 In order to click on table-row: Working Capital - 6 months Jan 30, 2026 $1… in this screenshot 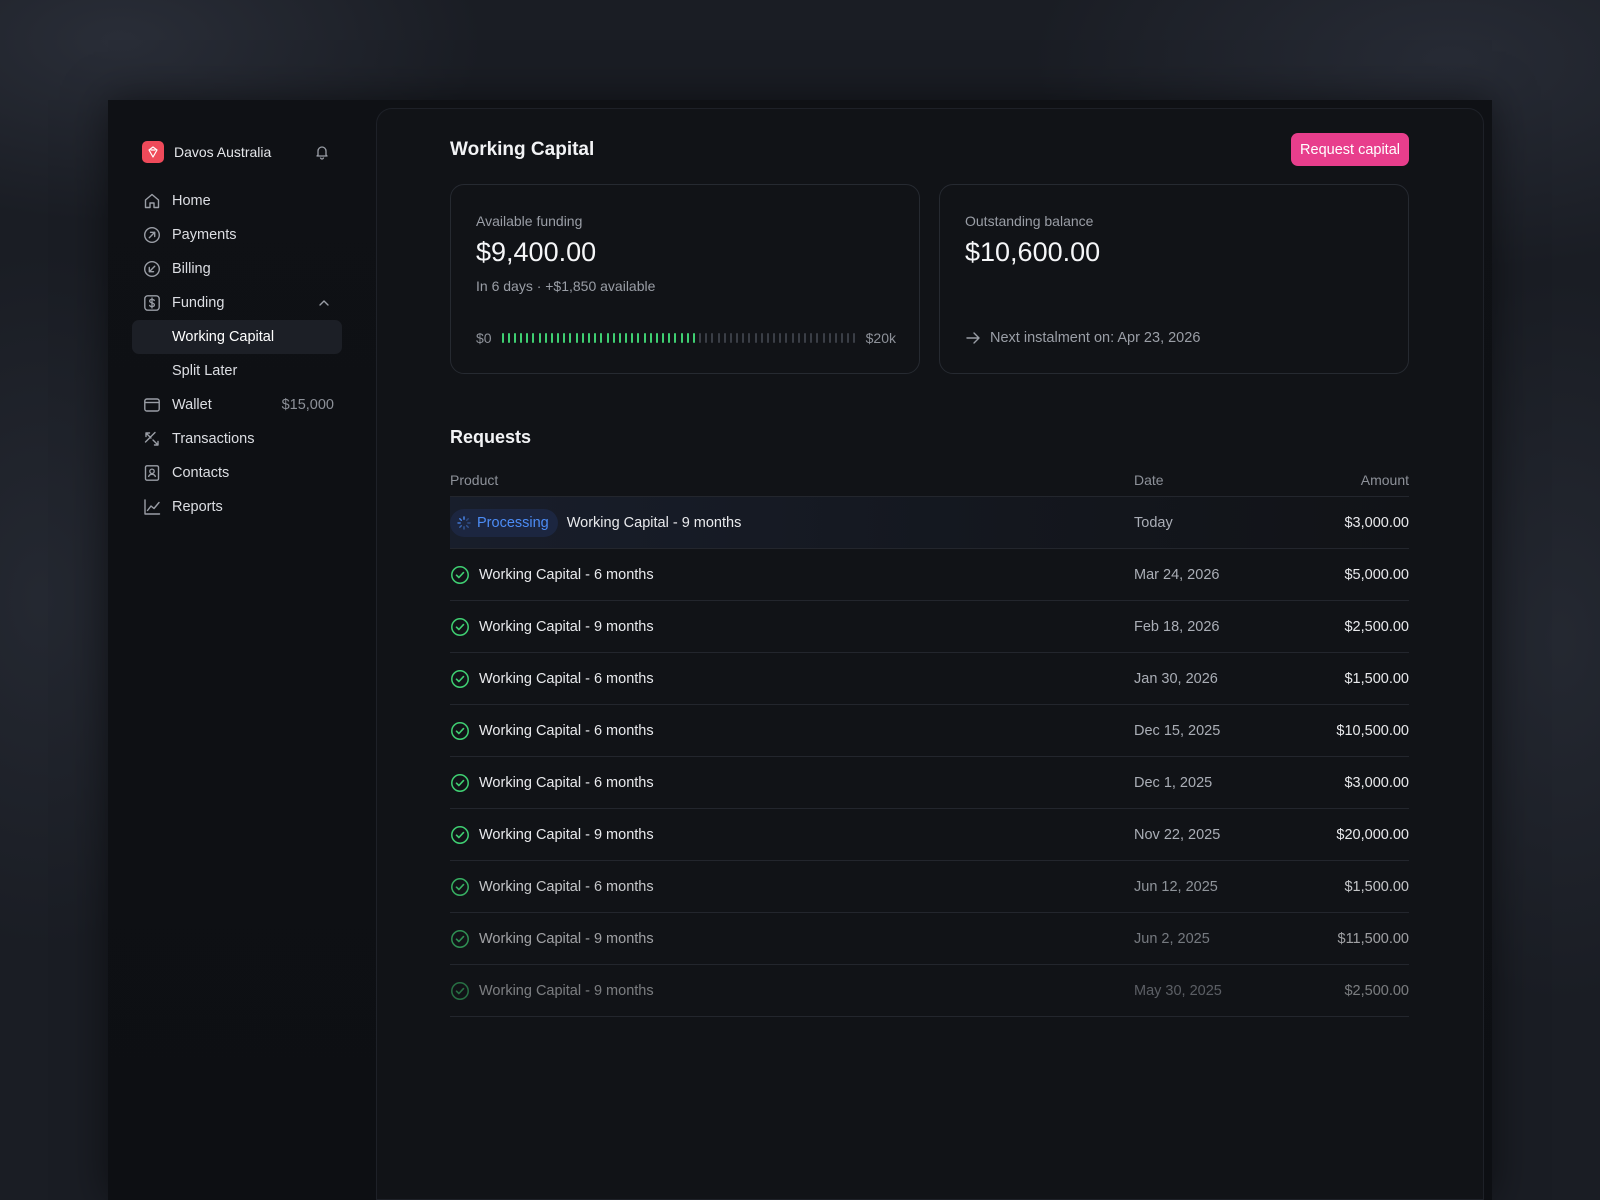, I will do `click(929, 679)`.